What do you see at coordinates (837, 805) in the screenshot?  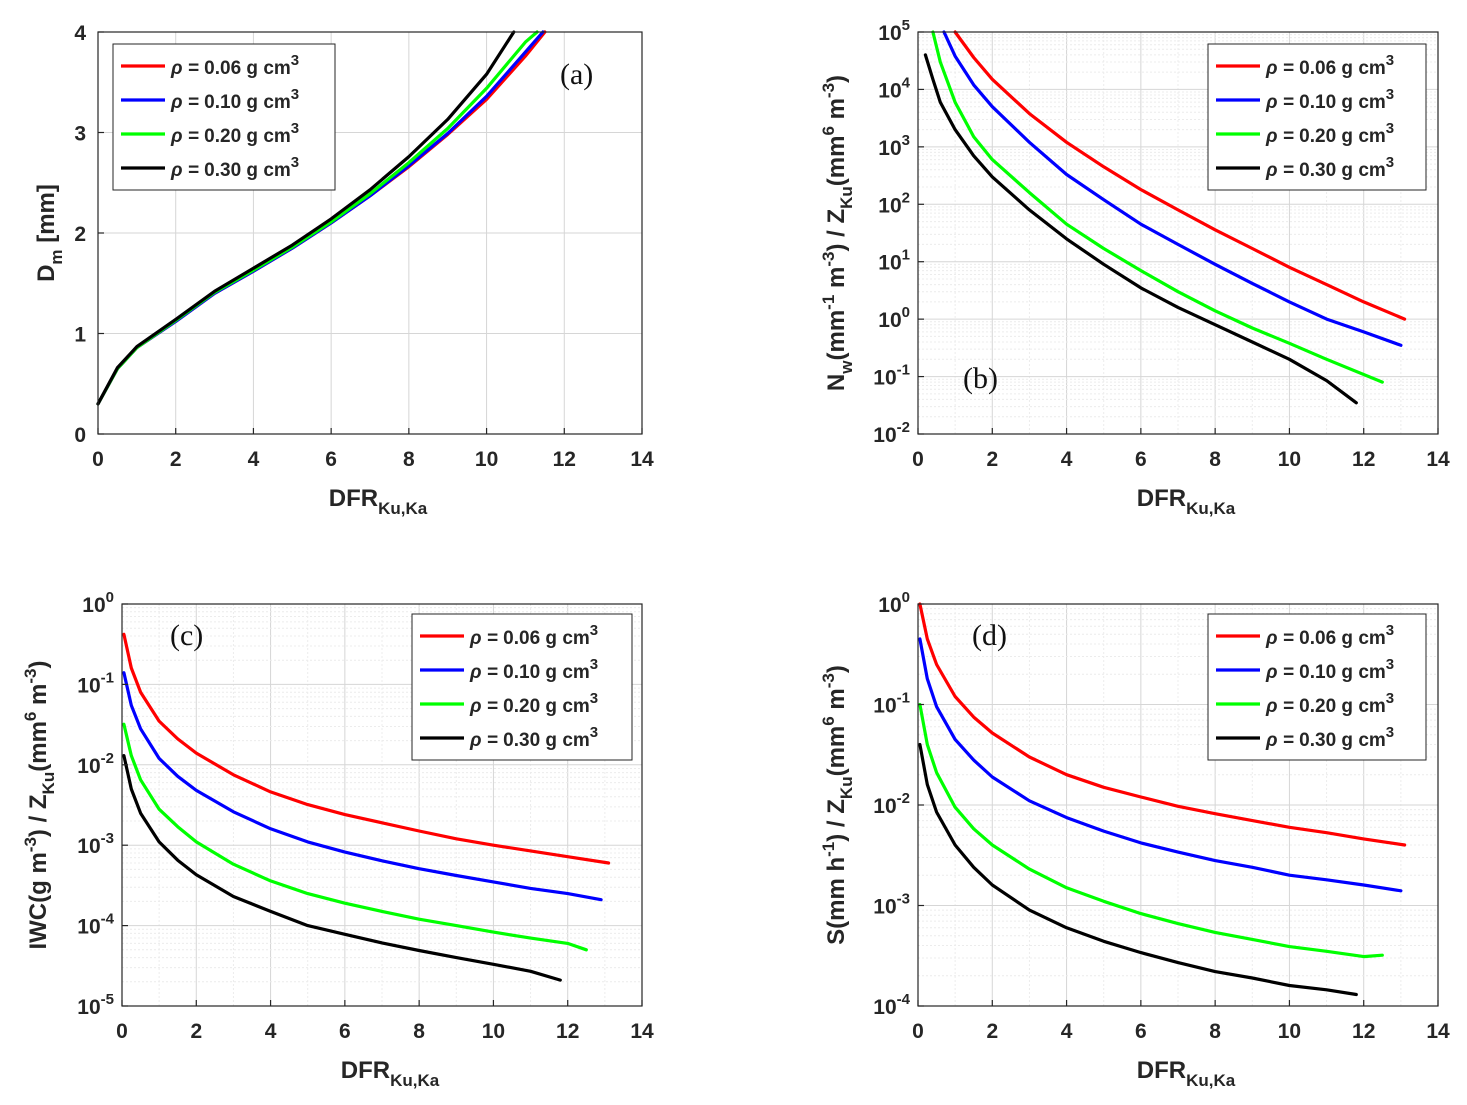 I see `y-axis-label: S(mm h-1) / ZKu(mm6 m-3)` at bounding box center [837, 805].